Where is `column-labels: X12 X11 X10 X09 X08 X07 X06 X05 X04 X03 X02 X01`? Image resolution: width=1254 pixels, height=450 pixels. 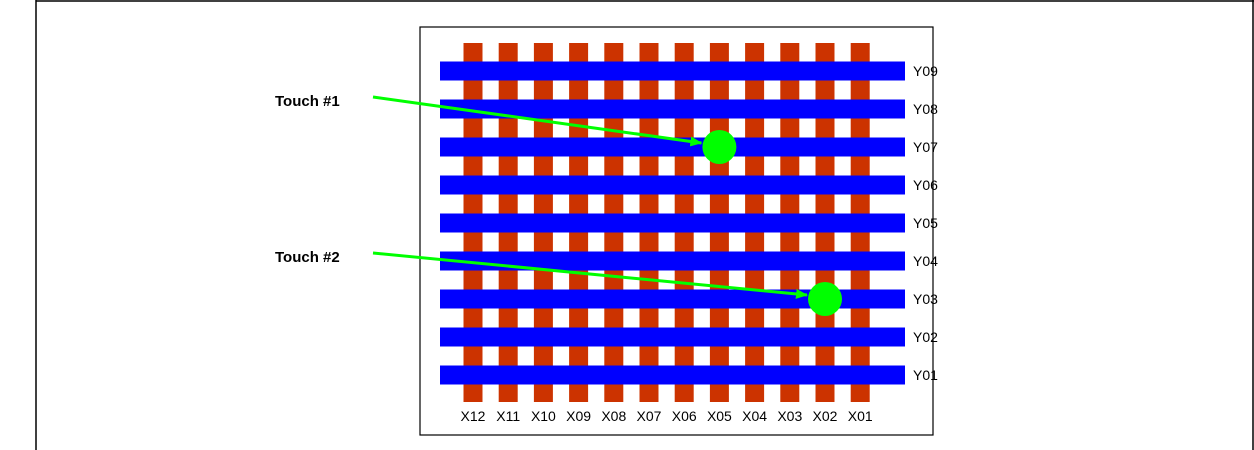 column-labels: X12 X11 X10 X09 X08 X07 X06 X05 X04 X03 X02 X01 is located at coordinates (667, 416).